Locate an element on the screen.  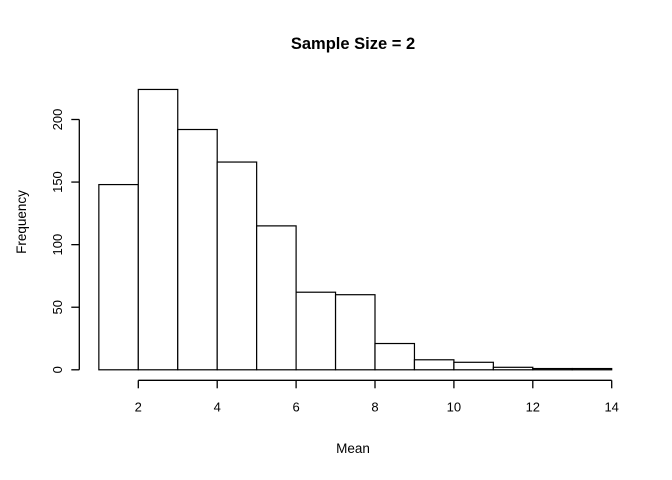
x-tick-label: 4 is located at coordinates (217, 407).